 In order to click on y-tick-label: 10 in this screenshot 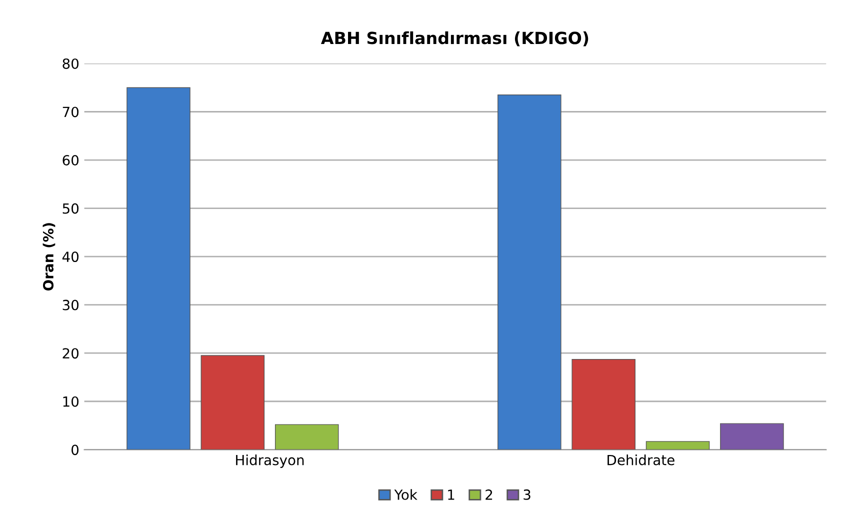, I will do `click(71, 401)`.